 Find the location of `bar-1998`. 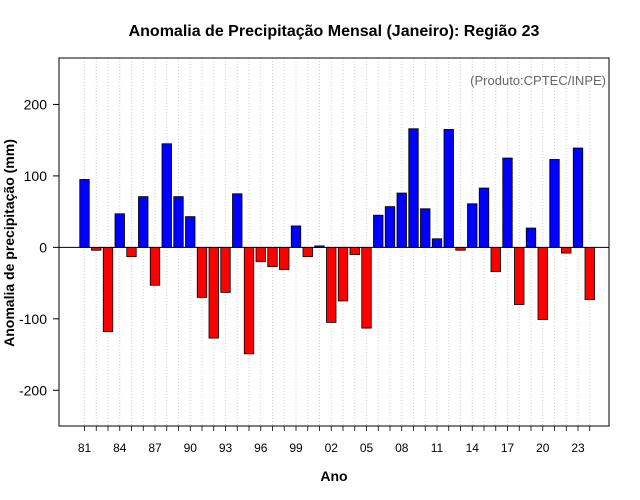

bar-1998 is located at coordinates (284, 258).